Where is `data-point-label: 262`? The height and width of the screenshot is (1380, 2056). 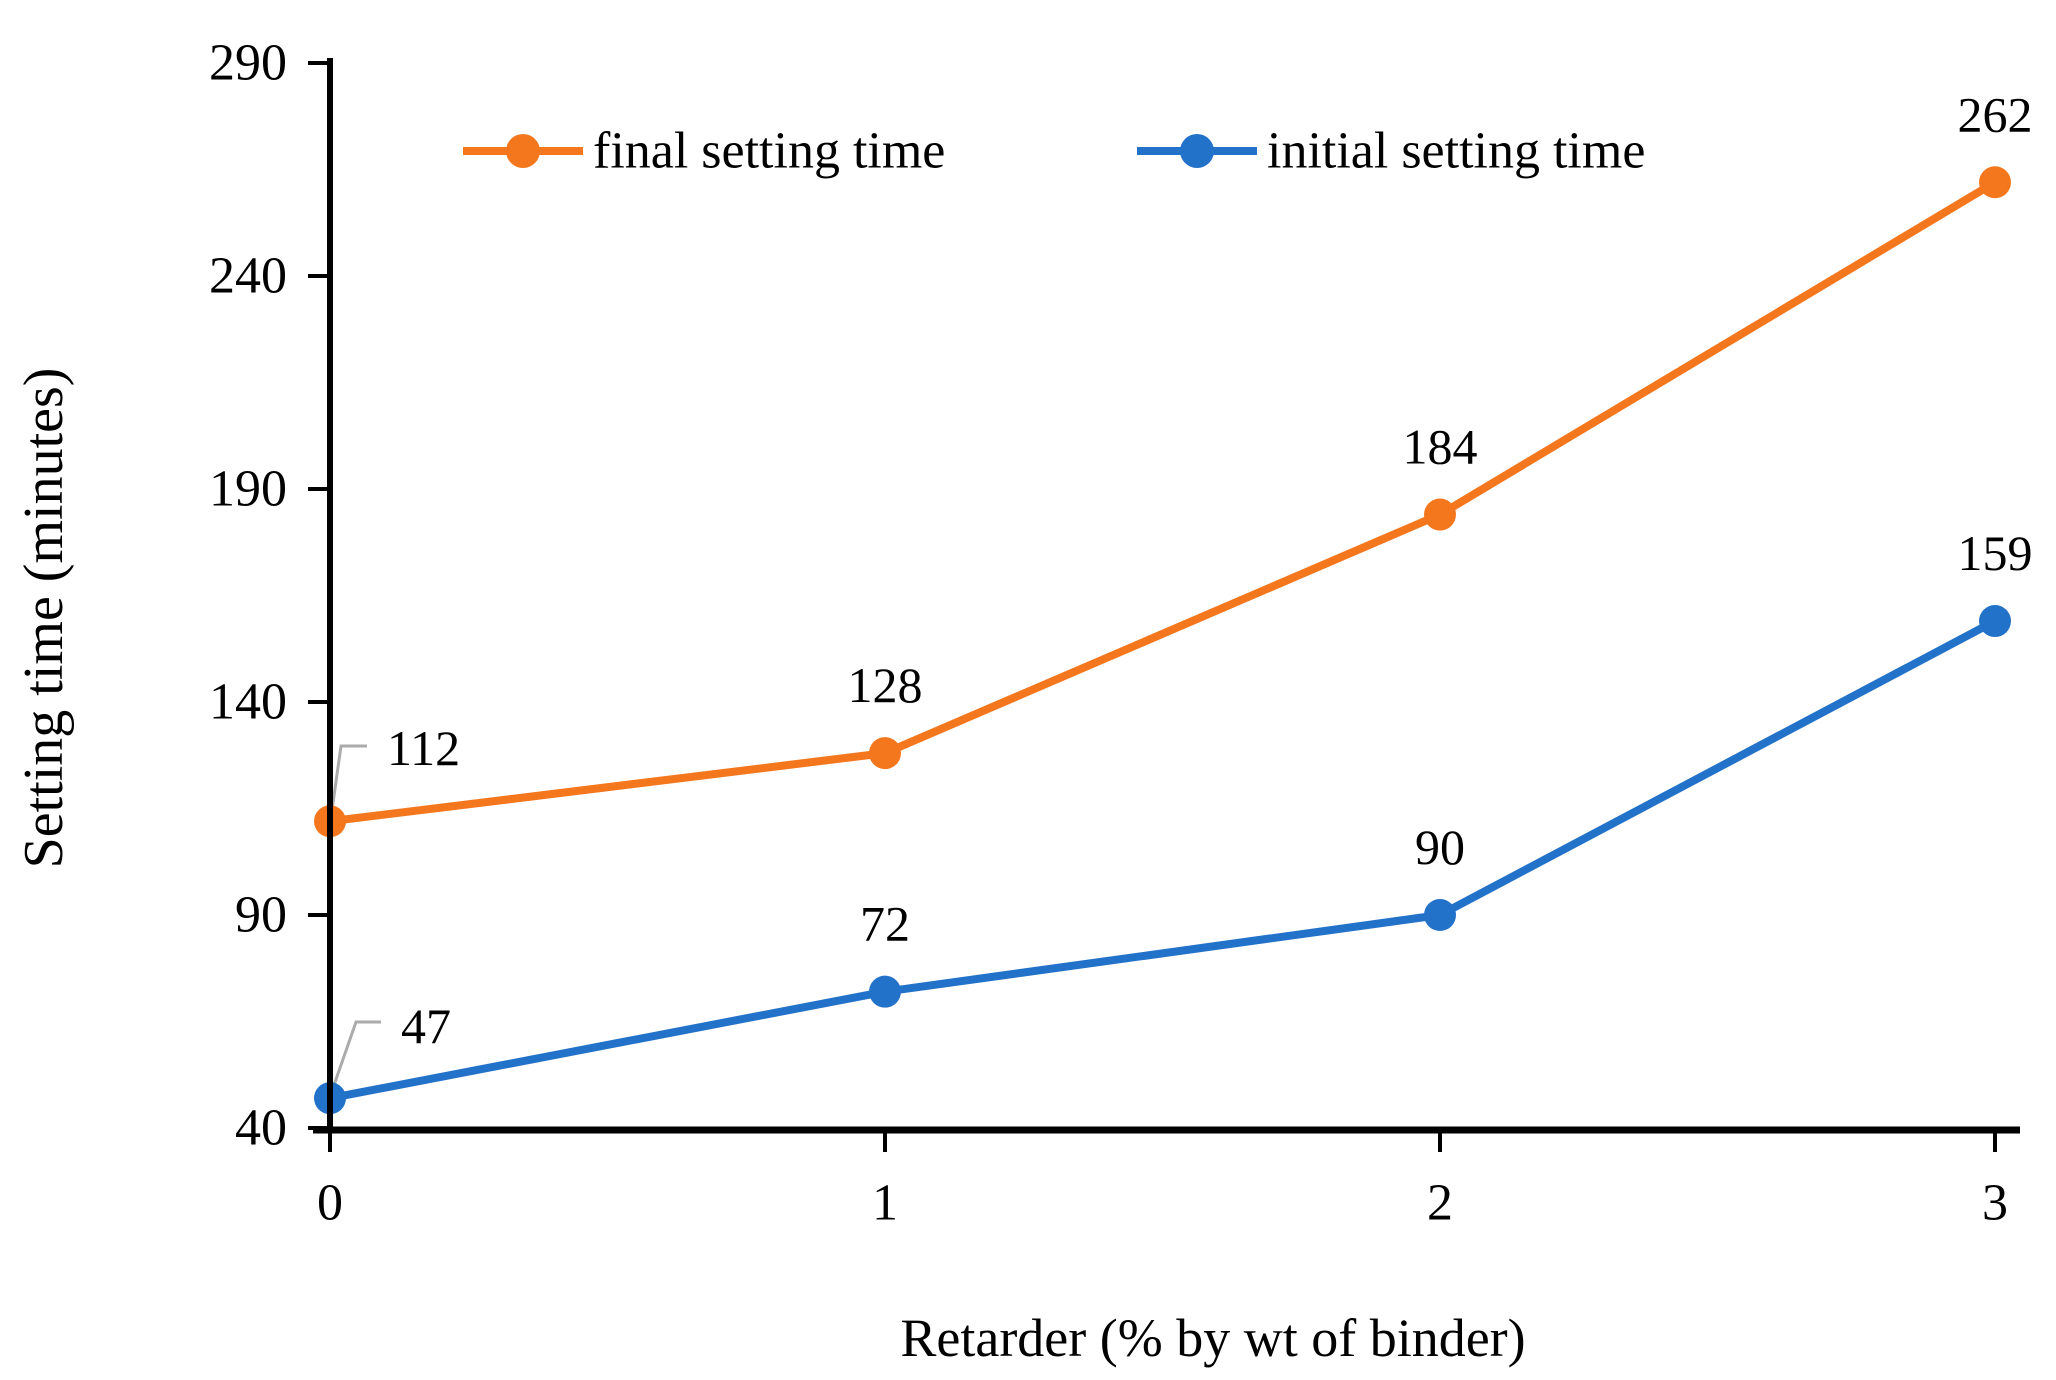
data-point-label: 262 is located at coordinates (1995, 114).